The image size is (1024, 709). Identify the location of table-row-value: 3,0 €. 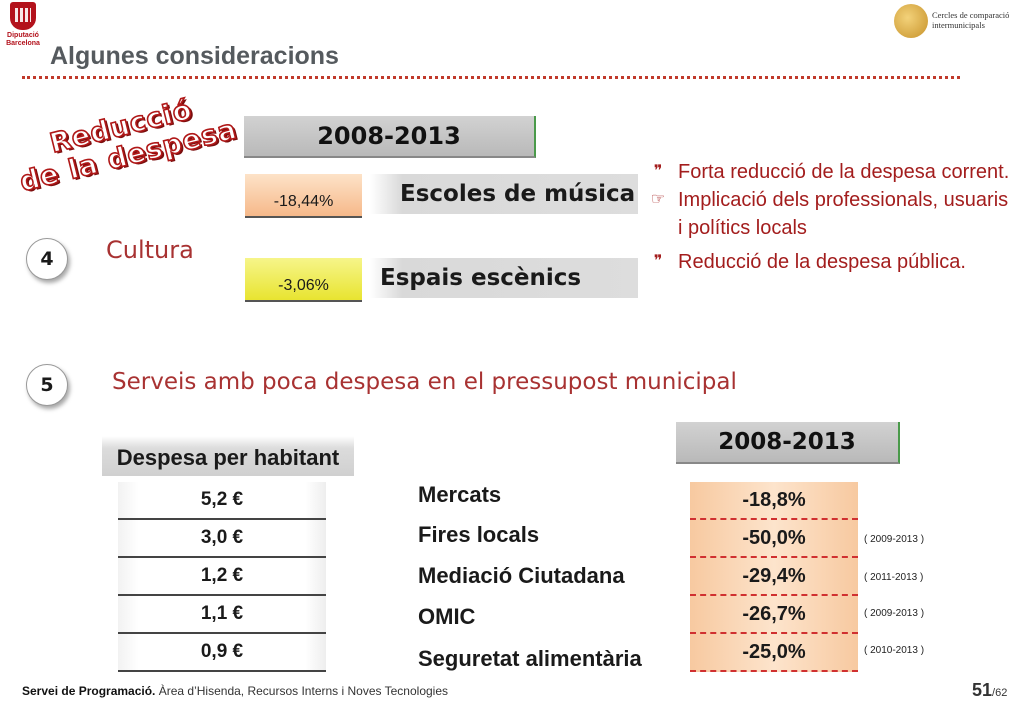
(222, 539).